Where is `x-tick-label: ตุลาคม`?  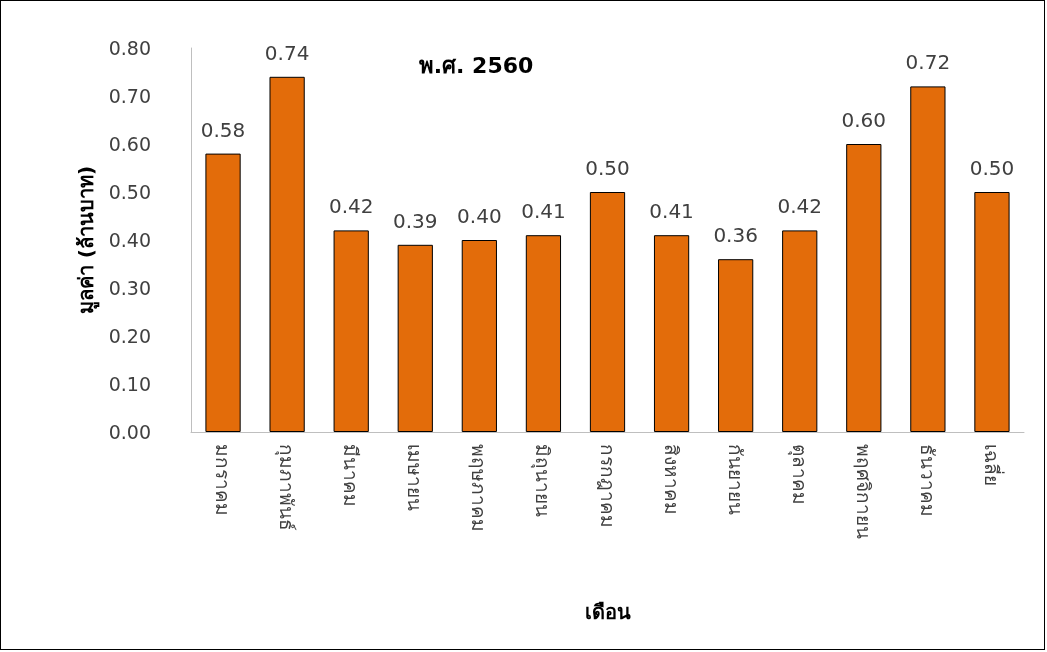
x-tick-label: ตุลาคม is located at coordinates (798, 474).